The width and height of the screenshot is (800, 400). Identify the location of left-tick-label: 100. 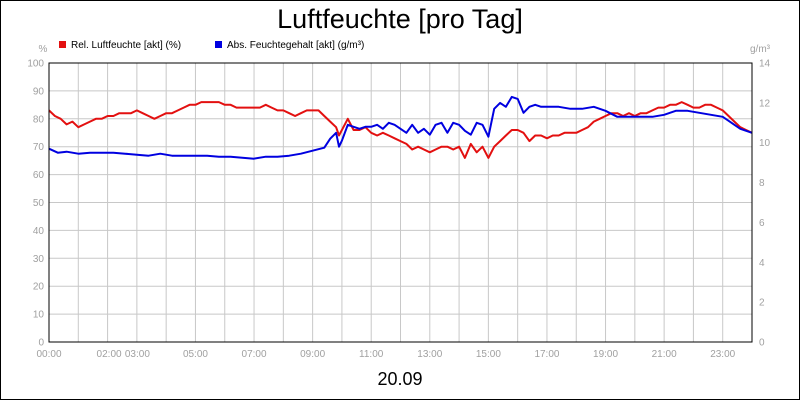
(35, 64).